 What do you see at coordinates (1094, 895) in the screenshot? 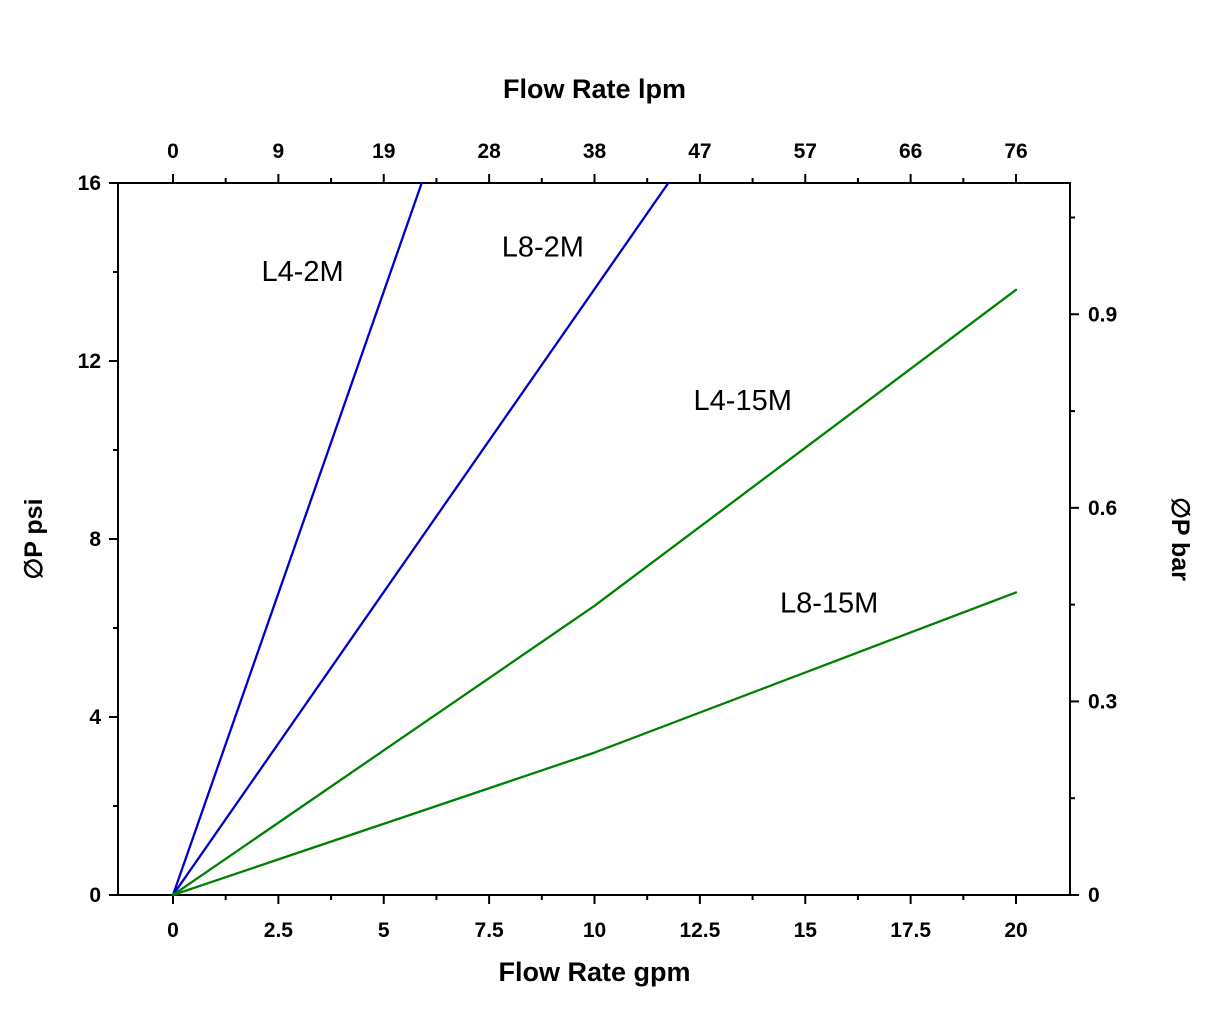
I see `y-right-tick-label: 0` at bounding box center [1094, 895].